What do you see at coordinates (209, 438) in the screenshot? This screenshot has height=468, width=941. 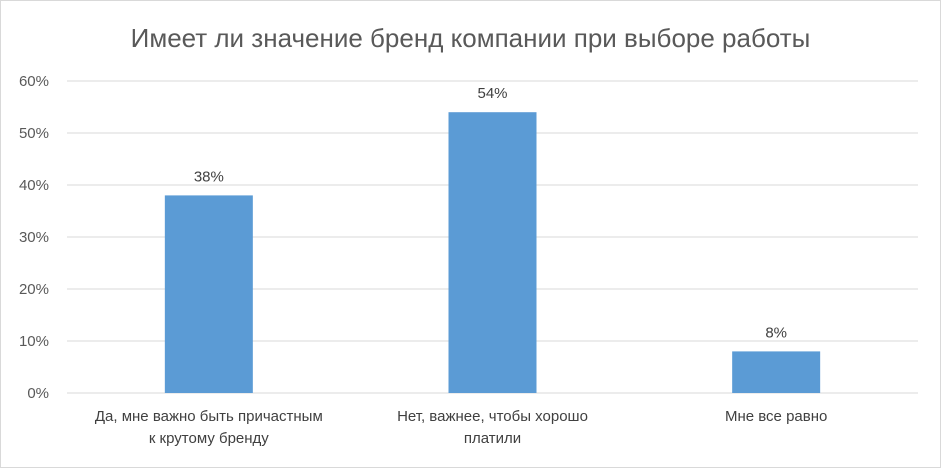 I see `category-label: к крутому бренду` at bounding box center [209, 438].